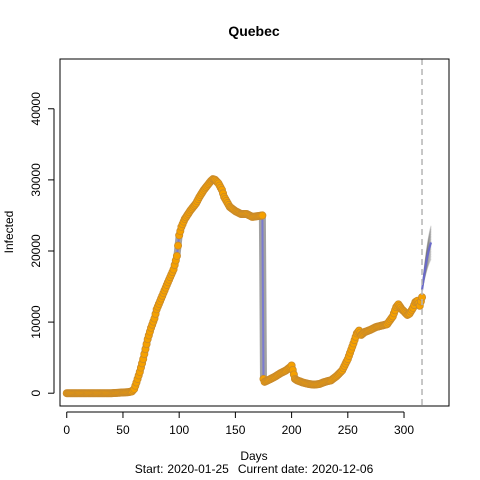 Image resolution: width=480 pixels, height=480 pixels. I want to click on start-label: Start:, so click(149, 469).